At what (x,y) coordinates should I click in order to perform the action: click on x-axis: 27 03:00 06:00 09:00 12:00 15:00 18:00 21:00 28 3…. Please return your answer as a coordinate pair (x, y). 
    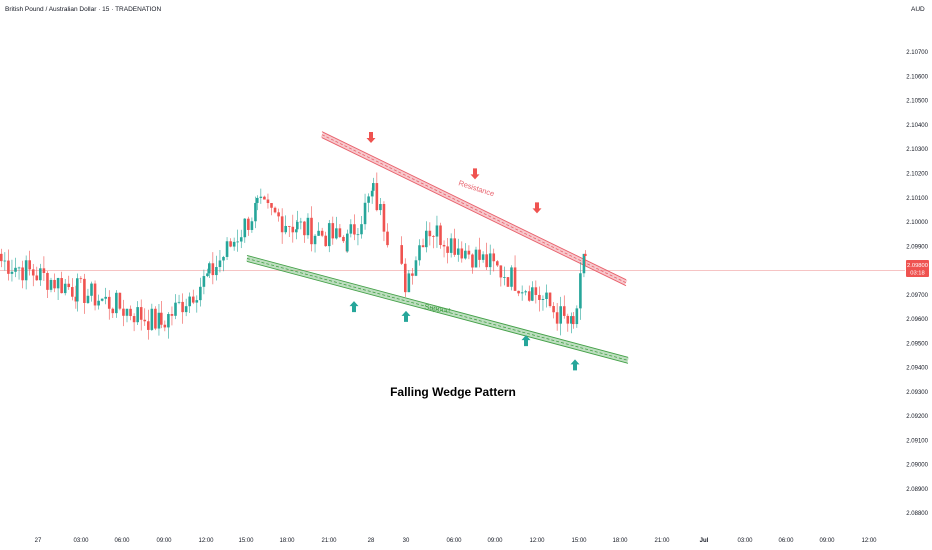
    Looking at the image, I should click on (456, 541).